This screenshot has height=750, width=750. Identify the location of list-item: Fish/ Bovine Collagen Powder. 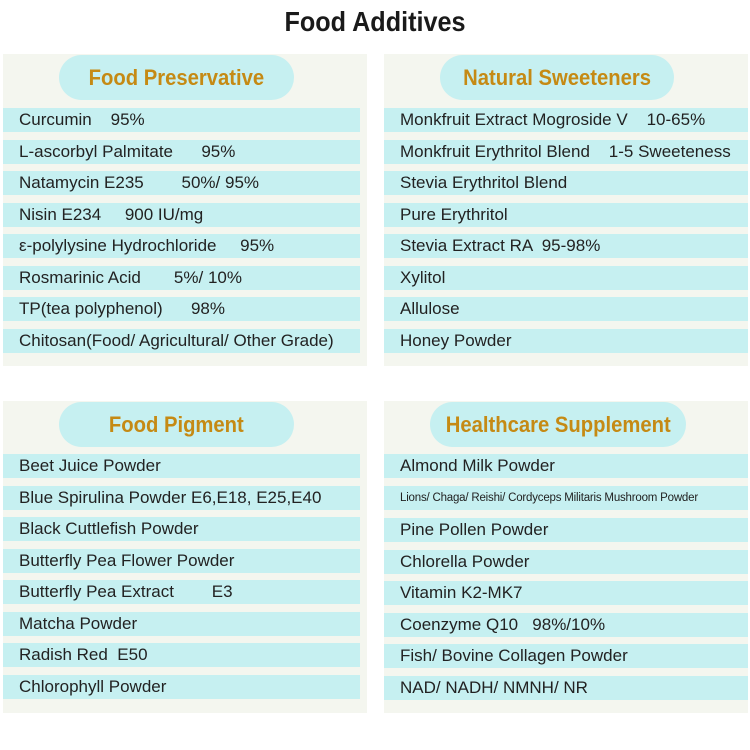
(566, 656).